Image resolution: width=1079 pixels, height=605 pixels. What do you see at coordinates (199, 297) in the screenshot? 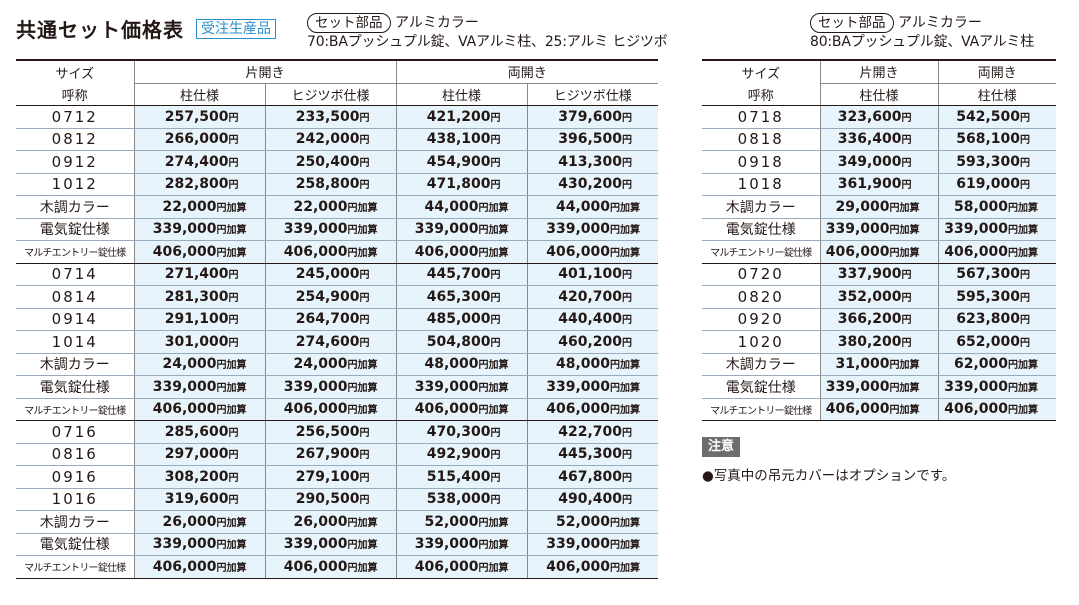
I see `price-cell: 281,300円` at bounding box center [199, 297].